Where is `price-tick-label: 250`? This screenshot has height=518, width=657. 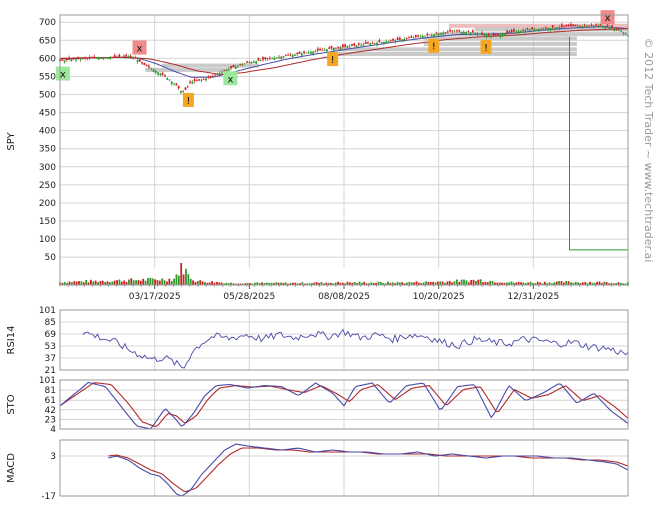
price-tick-label: 250 is located at coordinates (47, 186).